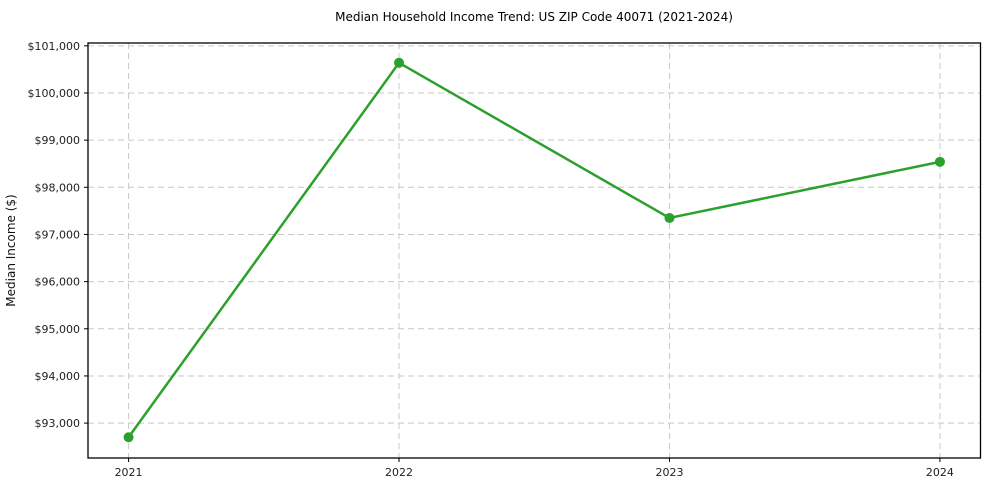 The image size is (989, 490). Describe the element at coordinates (58, 234) in the screenshot. I see `y-tick-label: $97,000` at that location.